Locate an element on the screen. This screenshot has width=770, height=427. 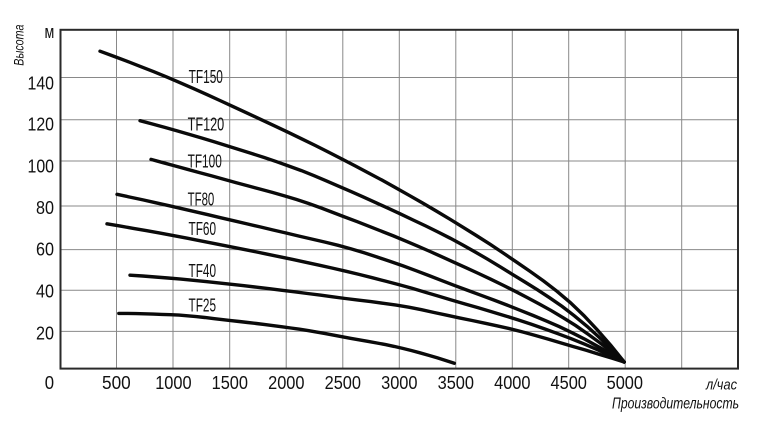
svg-text: 40 is located at coordinates (45, 291).